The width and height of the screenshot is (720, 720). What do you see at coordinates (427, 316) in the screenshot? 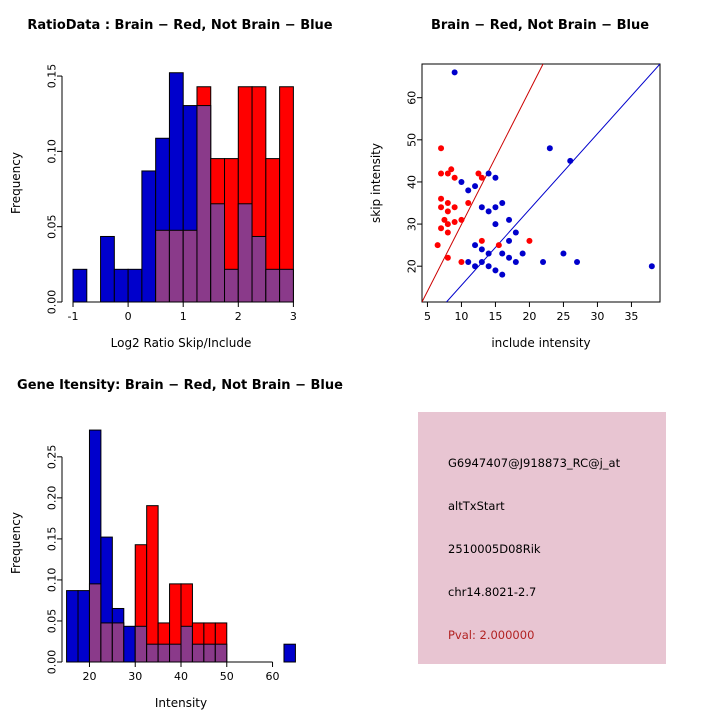
I see `svg-text: 5` at bounding box center [427, 316].